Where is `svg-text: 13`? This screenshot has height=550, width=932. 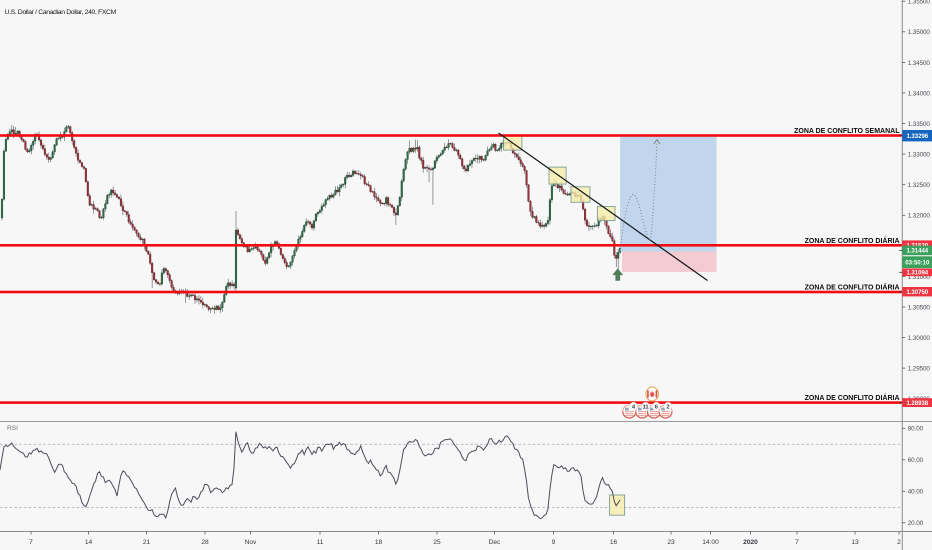 svg-text: 13 is located at coordinates (855, 542).